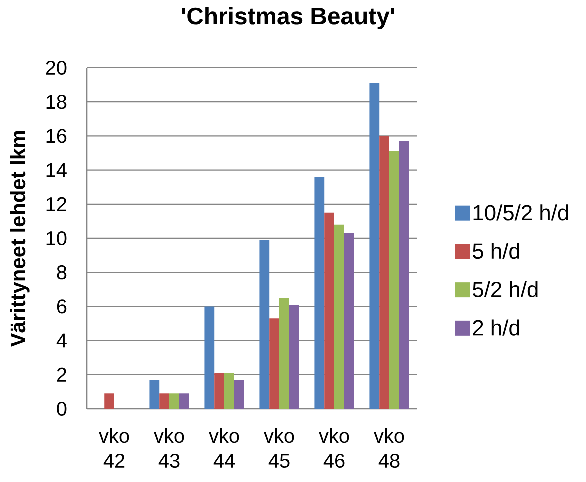 The width and height of the screenshot is (586, 482). What do you see at coordinates (61, 375) in the screenshot?
I see `y-tick-label: 2` at bounding box center [61, 375].